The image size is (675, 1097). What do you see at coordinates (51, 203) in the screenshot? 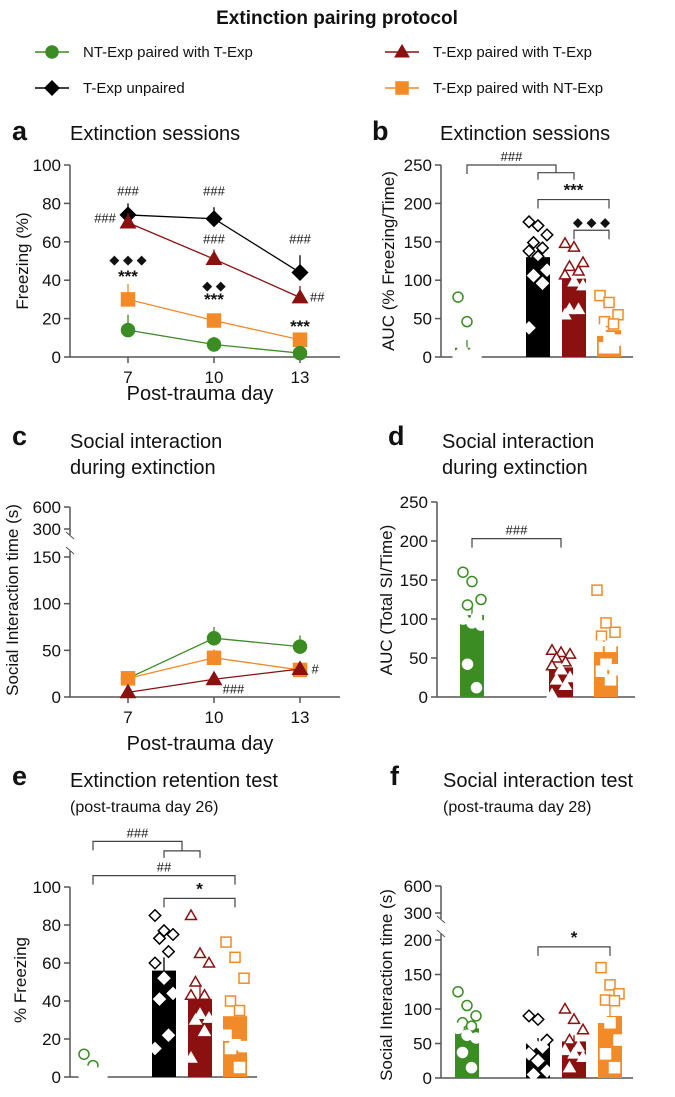
I see `y-tick-label: 80` at bounding box center [51, 203].